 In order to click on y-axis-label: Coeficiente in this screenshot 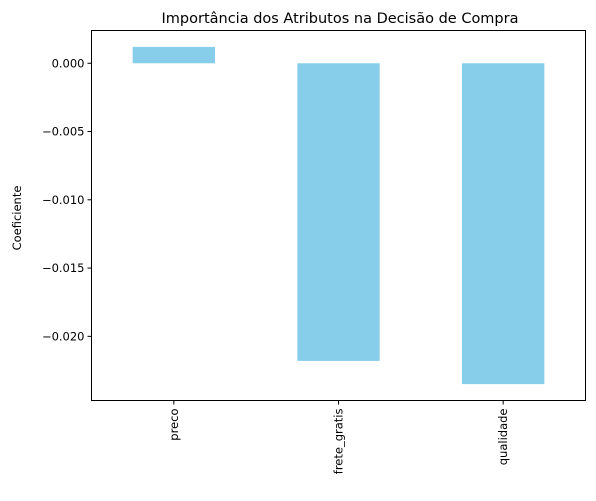, I will do `click(17, 218)`.